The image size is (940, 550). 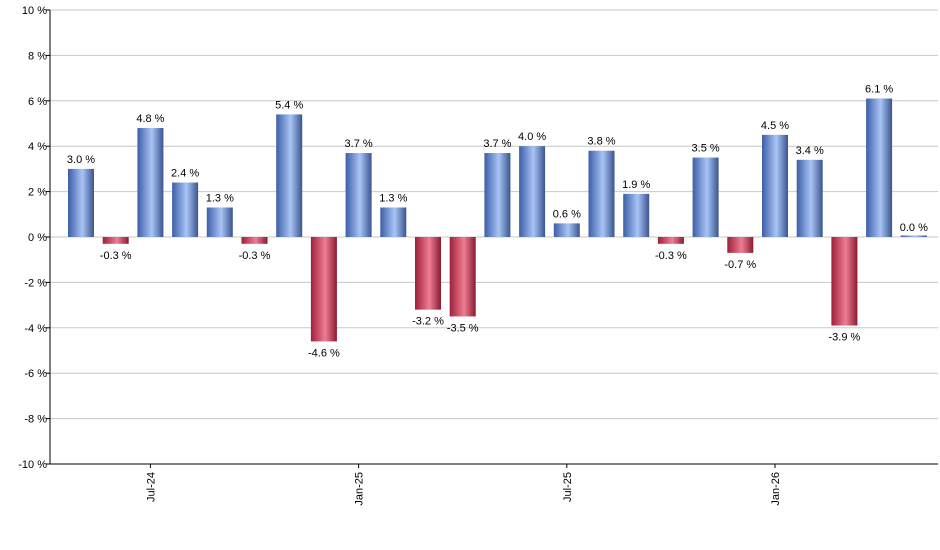 I want to click on y-tick-label: -4 %, so click(x=35, y=329).